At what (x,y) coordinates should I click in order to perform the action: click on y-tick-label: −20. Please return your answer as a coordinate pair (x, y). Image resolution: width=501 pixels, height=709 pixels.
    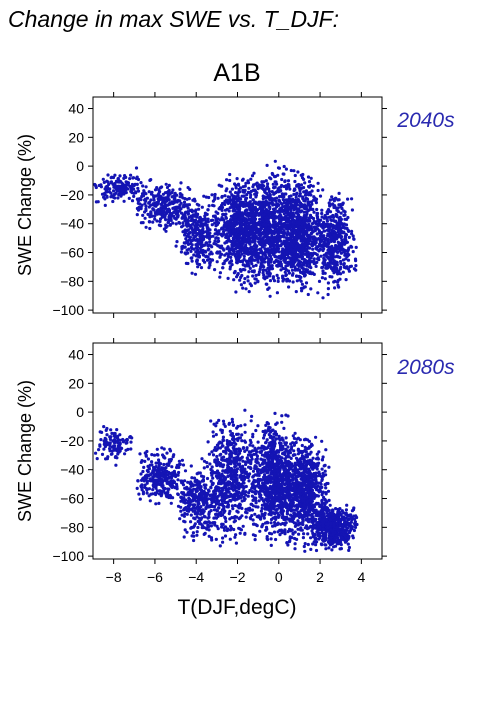
    Looking at the image, I should click on (72, 195).